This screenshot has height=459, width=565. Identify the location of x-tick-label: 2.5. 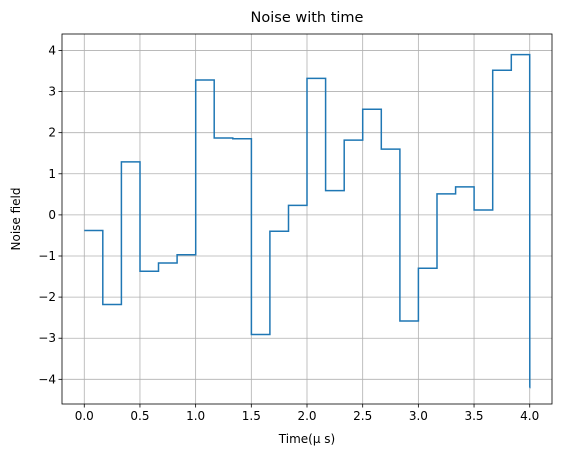
(362, 416).